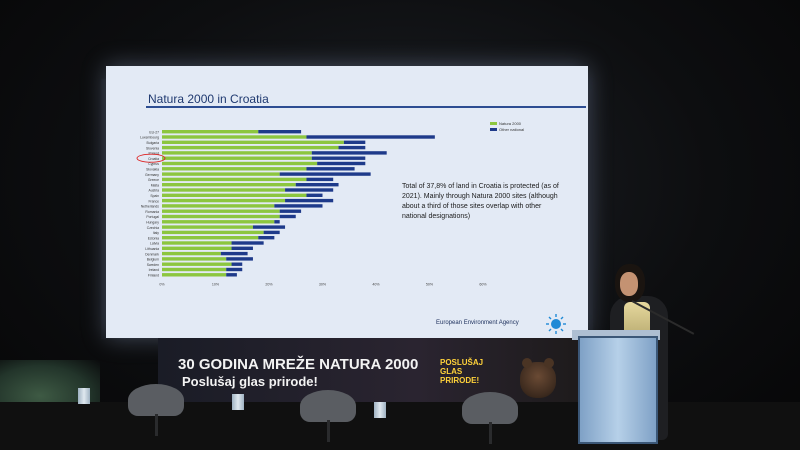  Describe the element at coordinates (154, 244) in the screenshot. I see `category-label: Latvia` at that location.